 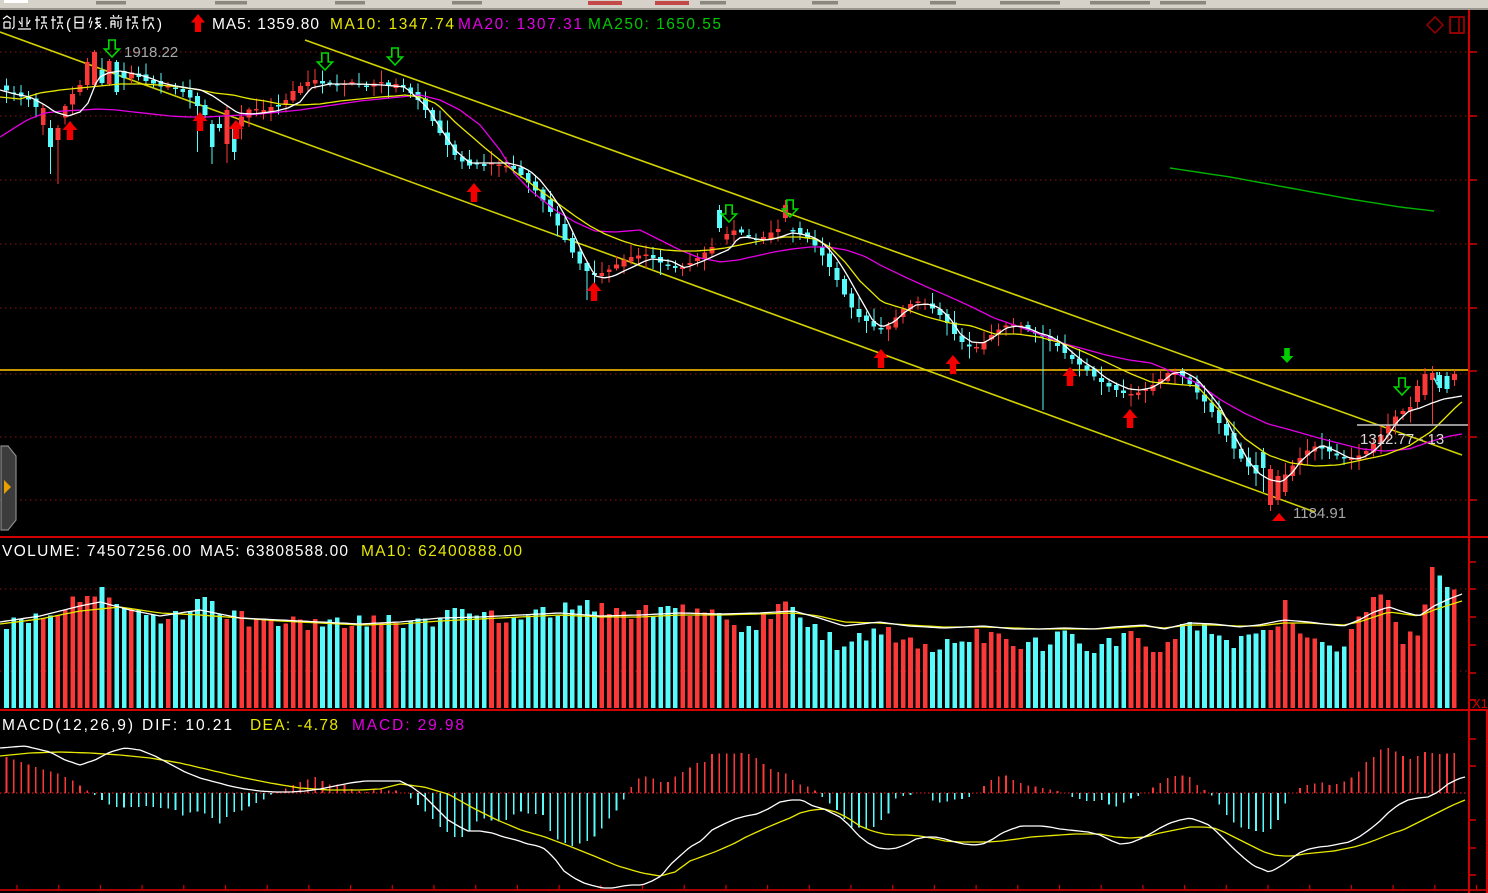 What do you see at coordinates (265, 24) in the screenshot?
I see `svg-text: MA5: 1359.80` at bounding box center [265, 24].